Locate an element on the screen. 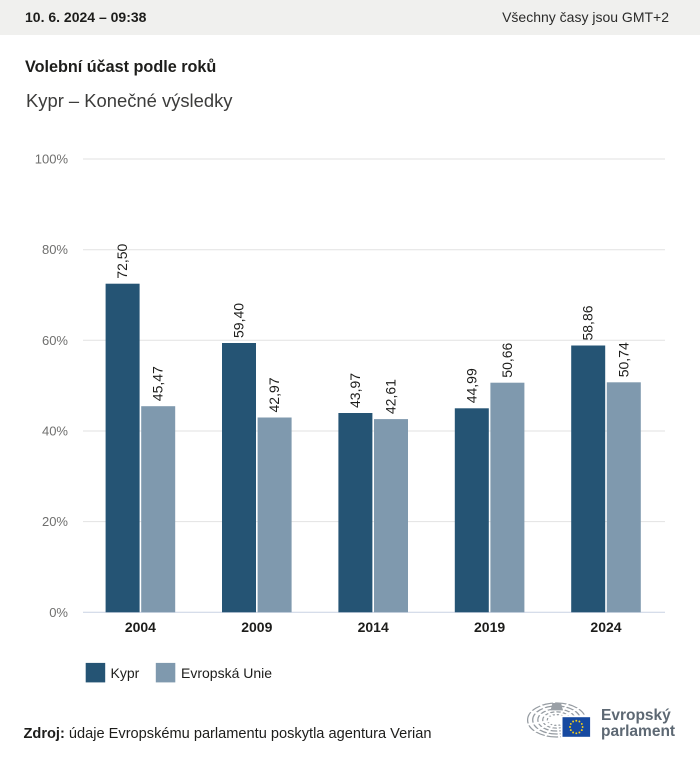 The image size is (700, 760). svg-text: 2004 is located at coordinates (140, 627).